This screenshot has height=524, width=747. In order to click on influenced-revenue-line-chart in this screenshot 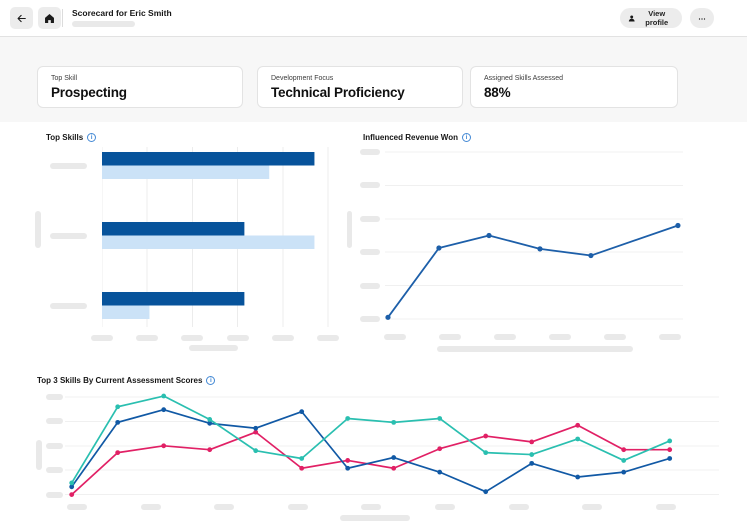, I will do `click(534, 235)`.